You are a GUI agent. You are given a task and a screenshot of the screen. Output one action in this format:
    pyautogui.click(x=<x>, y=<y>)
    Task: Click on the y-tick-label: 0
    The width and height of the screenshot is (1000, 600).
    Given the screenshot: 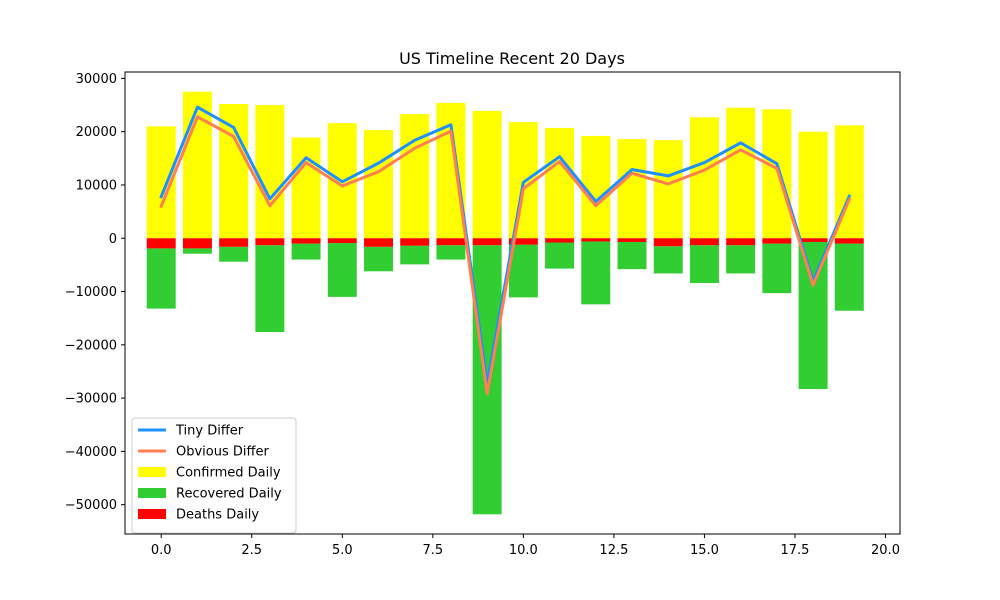 What is the action you would take?
    pyautogui.click(x=113, y=239)
    